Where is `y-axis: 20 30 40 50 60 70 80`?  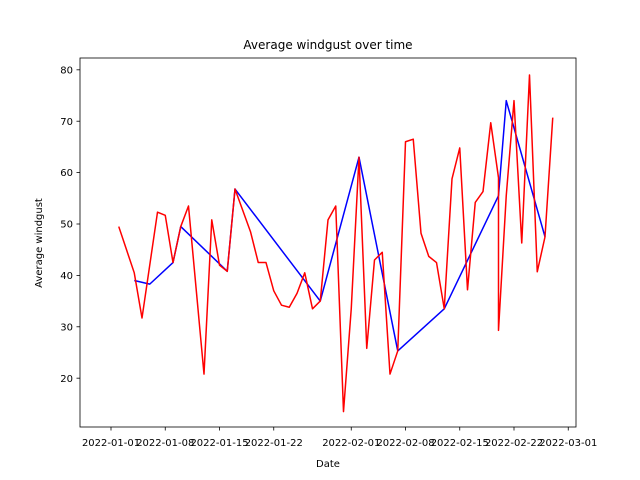
y-axis: 20 30 40 50 60 70 80 is located at coordinates (70, 225).